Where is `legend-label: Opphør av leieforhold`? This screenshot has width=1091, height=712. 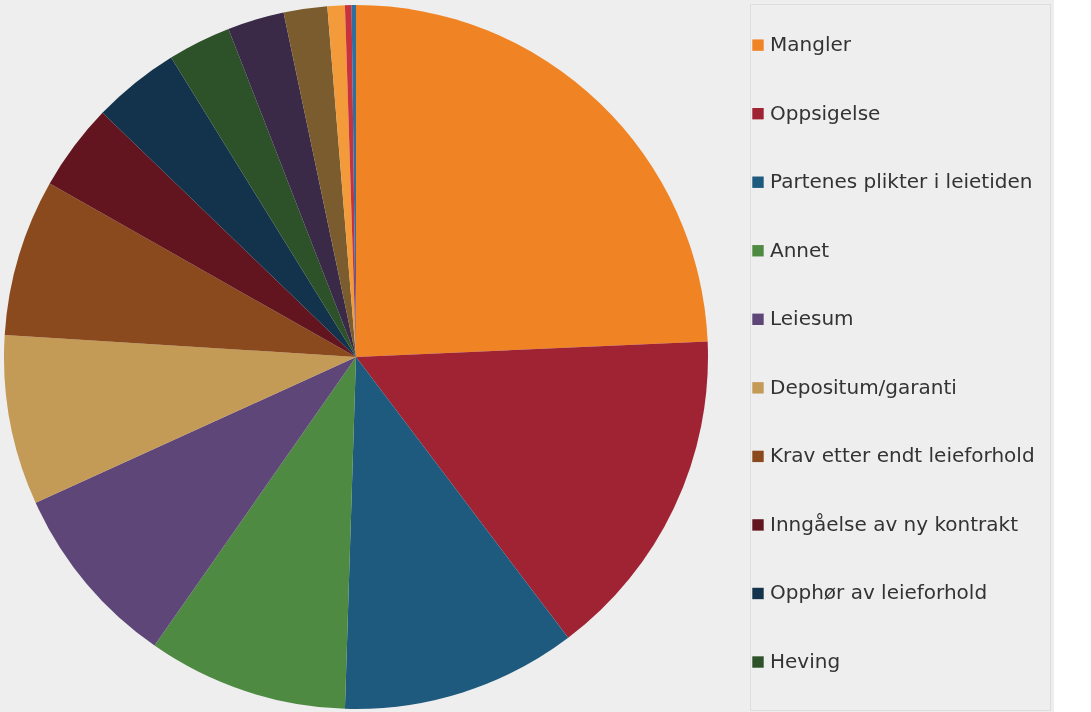 legend-label: Opphør av leieforhold is located at coordinates (879, 592).